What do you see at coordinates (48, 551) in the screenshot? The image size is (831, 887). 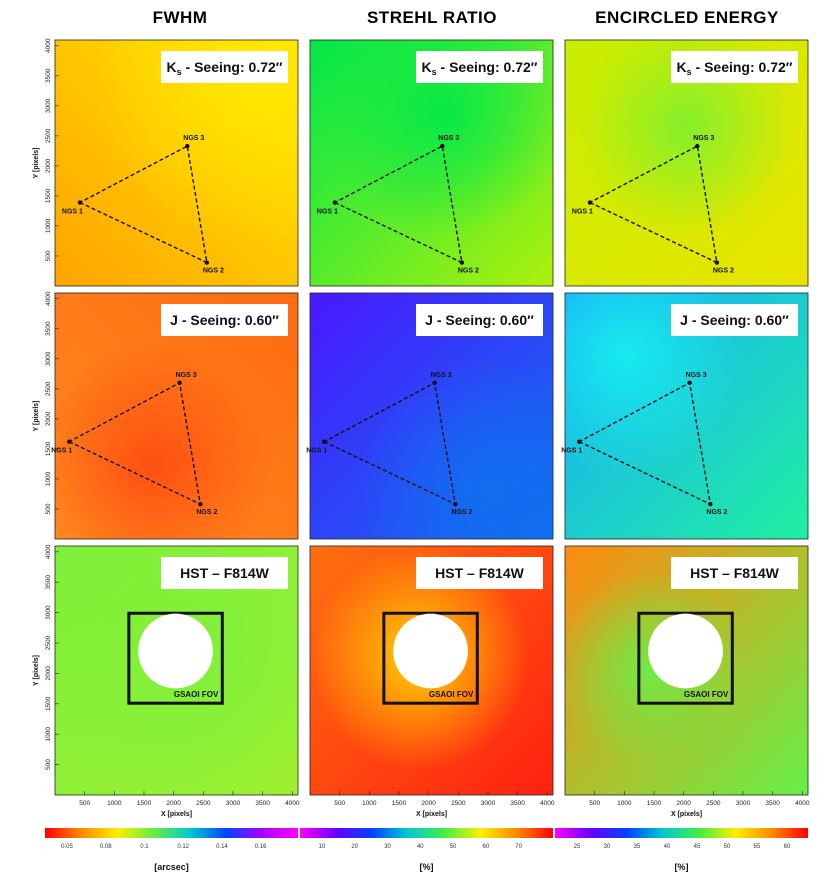 I see `y-tick-label: 4000` at bounding box center [48, 551].